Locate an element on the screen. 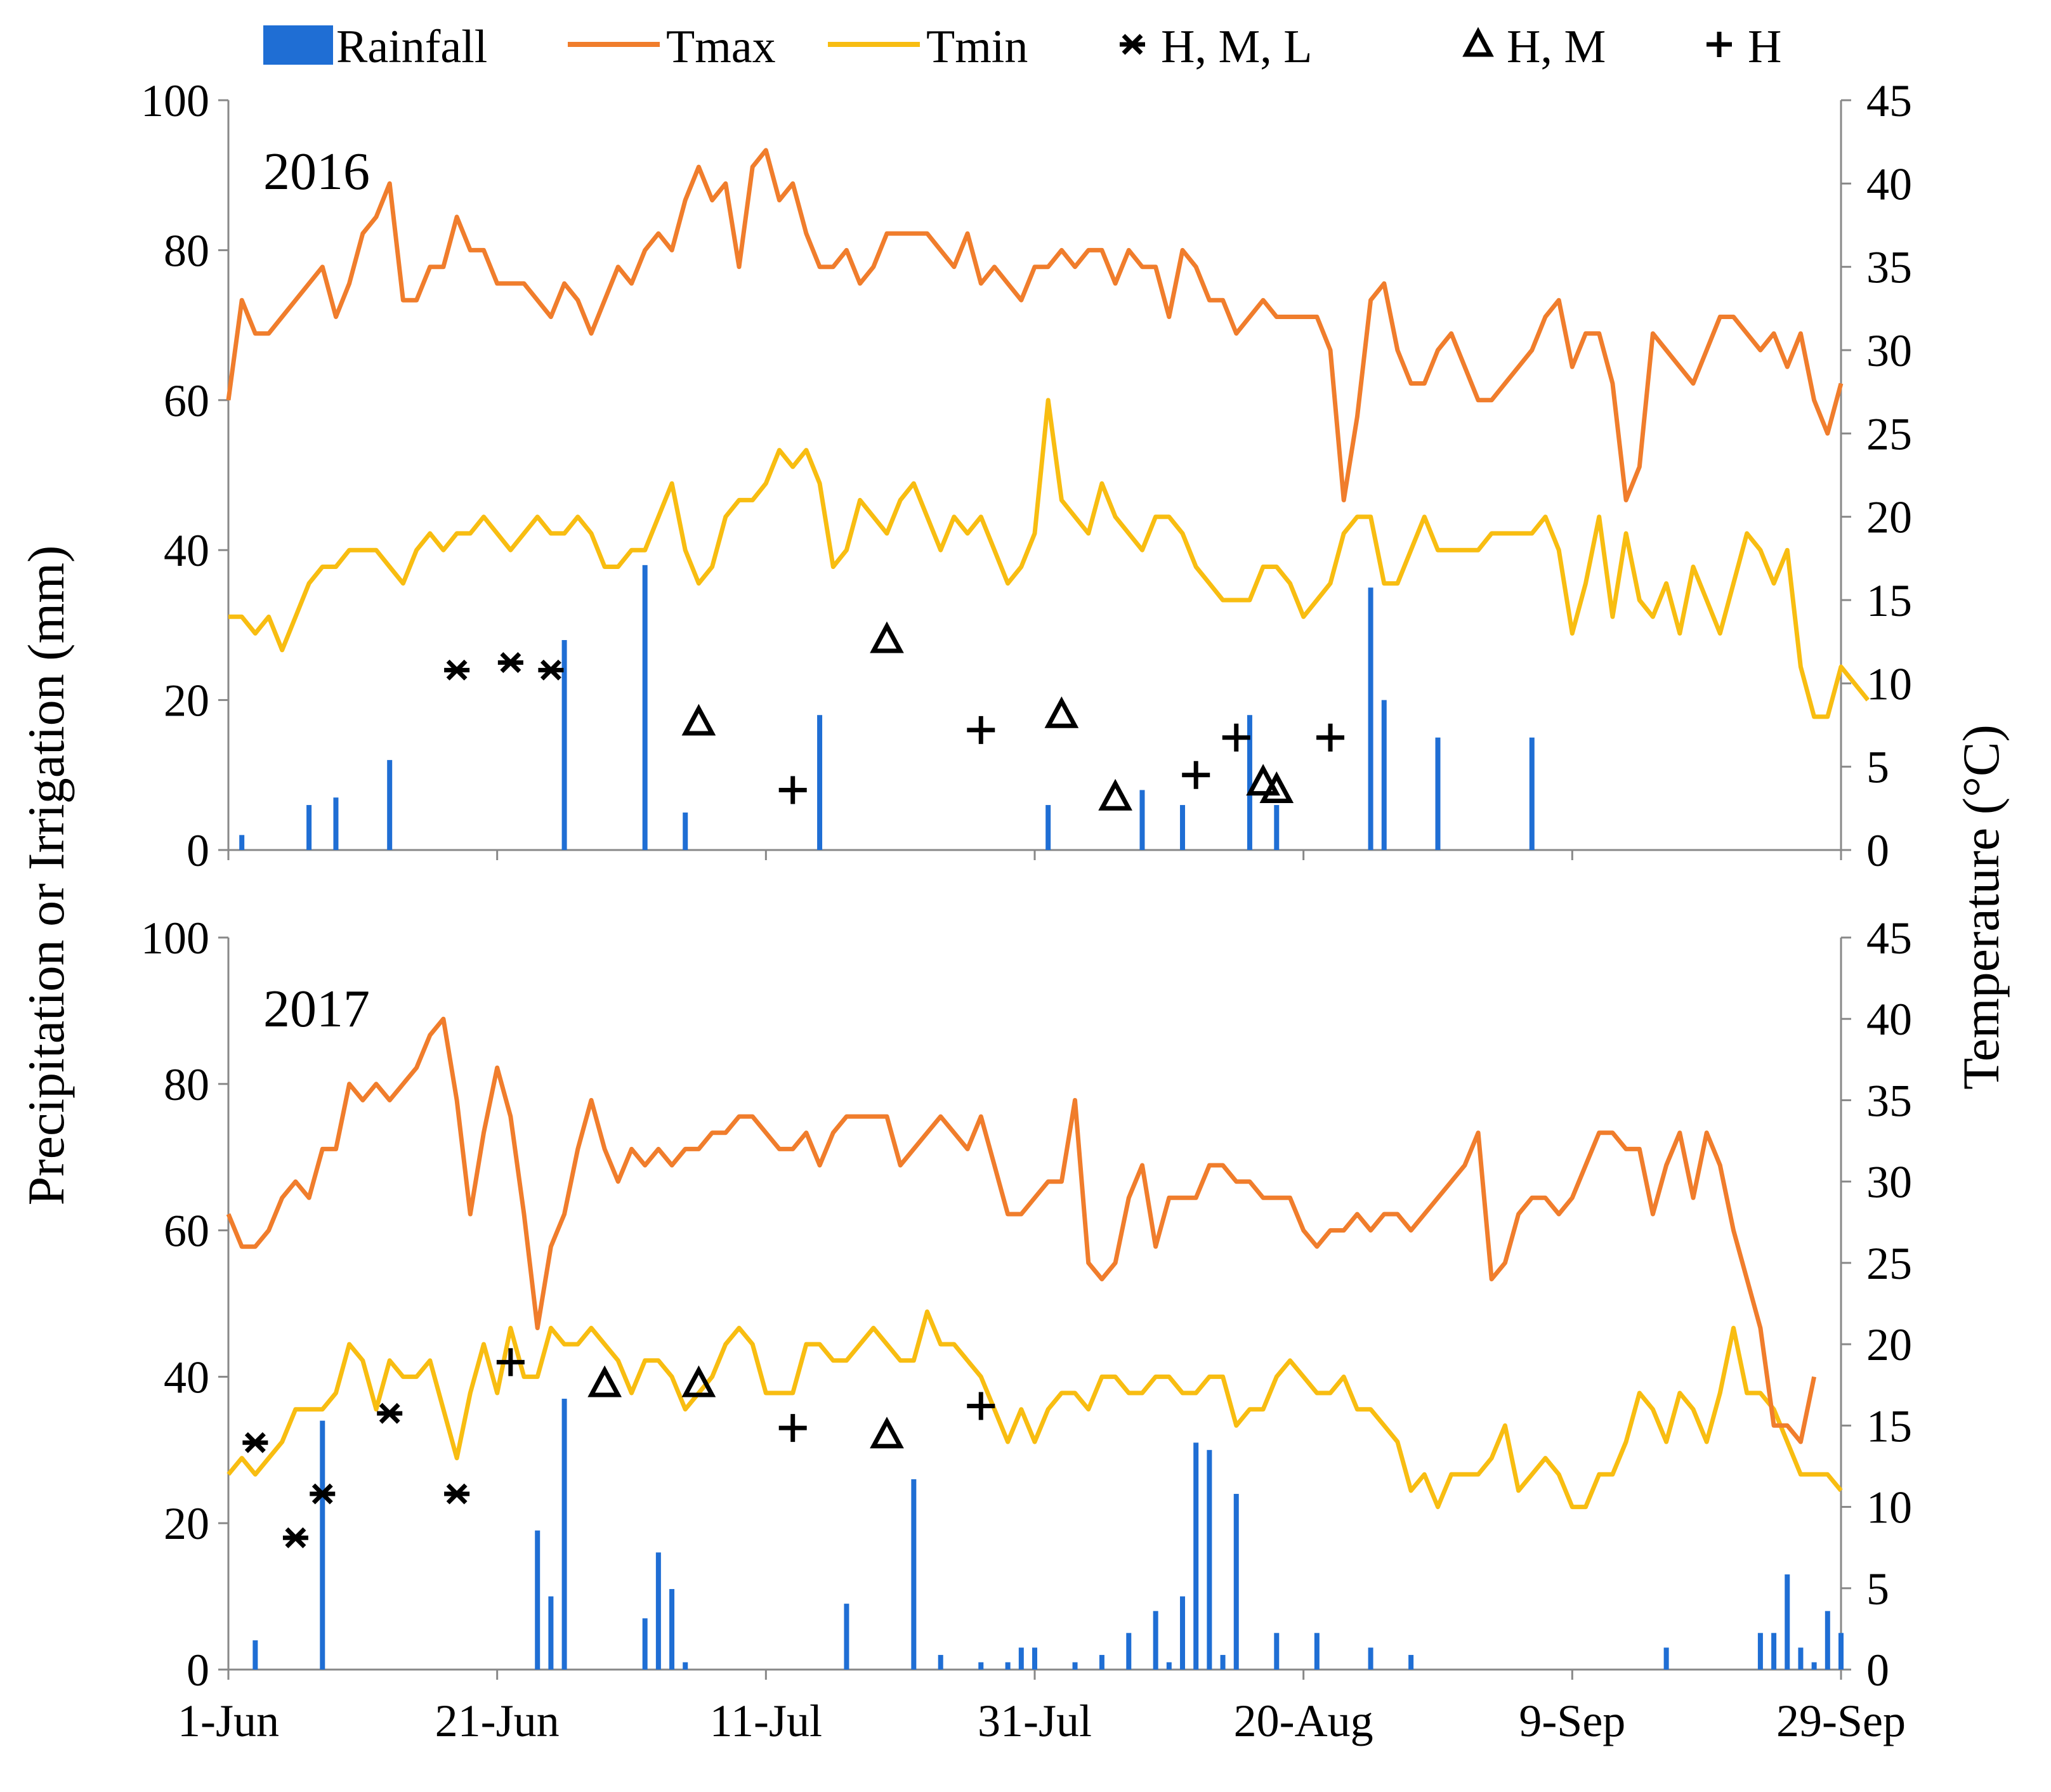  x-tick-label: 31-Jul is located at coordinates (1035, 1721).